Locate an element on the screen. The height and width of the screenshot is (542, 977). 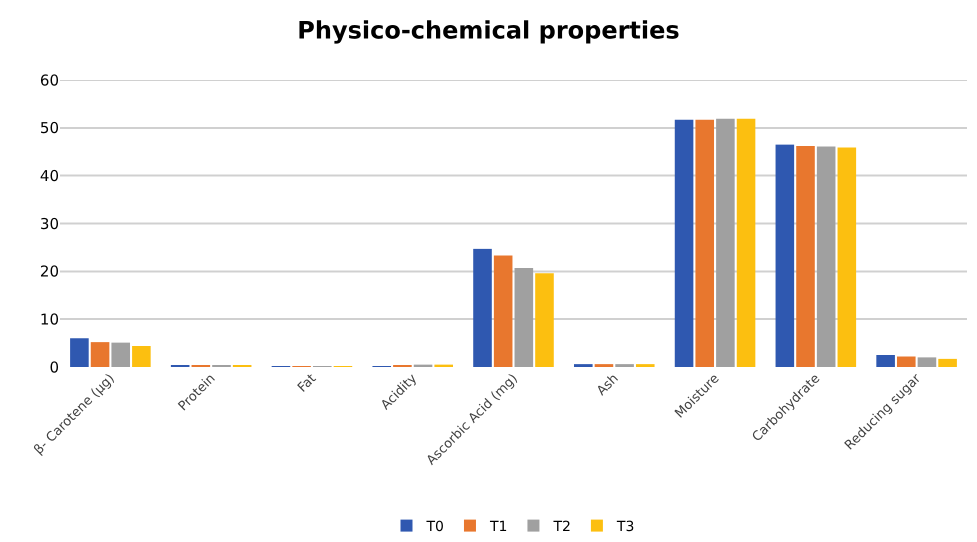
y-tick-label: 10 is located at coordinates (49, 319).